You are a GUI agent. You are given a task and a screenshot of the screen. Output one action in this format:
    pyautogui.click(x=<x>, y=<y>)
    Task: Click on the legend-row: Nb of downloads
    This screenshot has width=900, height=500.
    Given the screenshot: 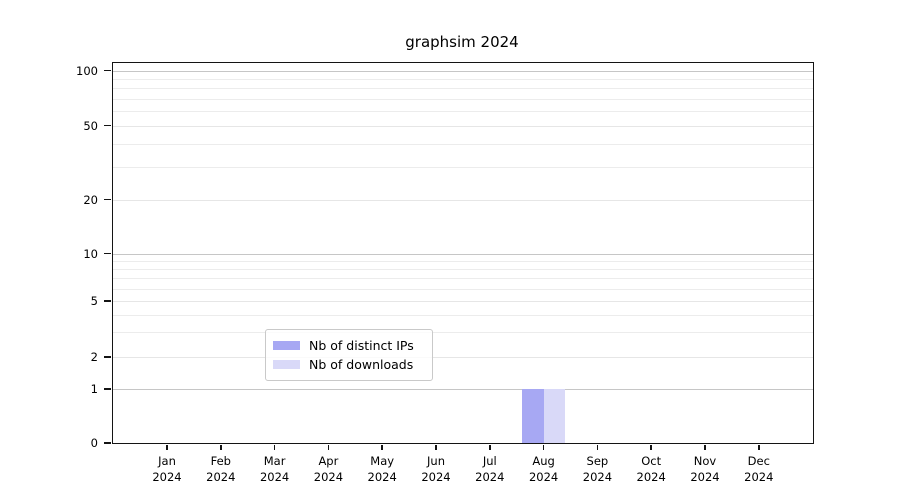 What is the action you would take?
    pyautogui.click(x=348, y=364)
    